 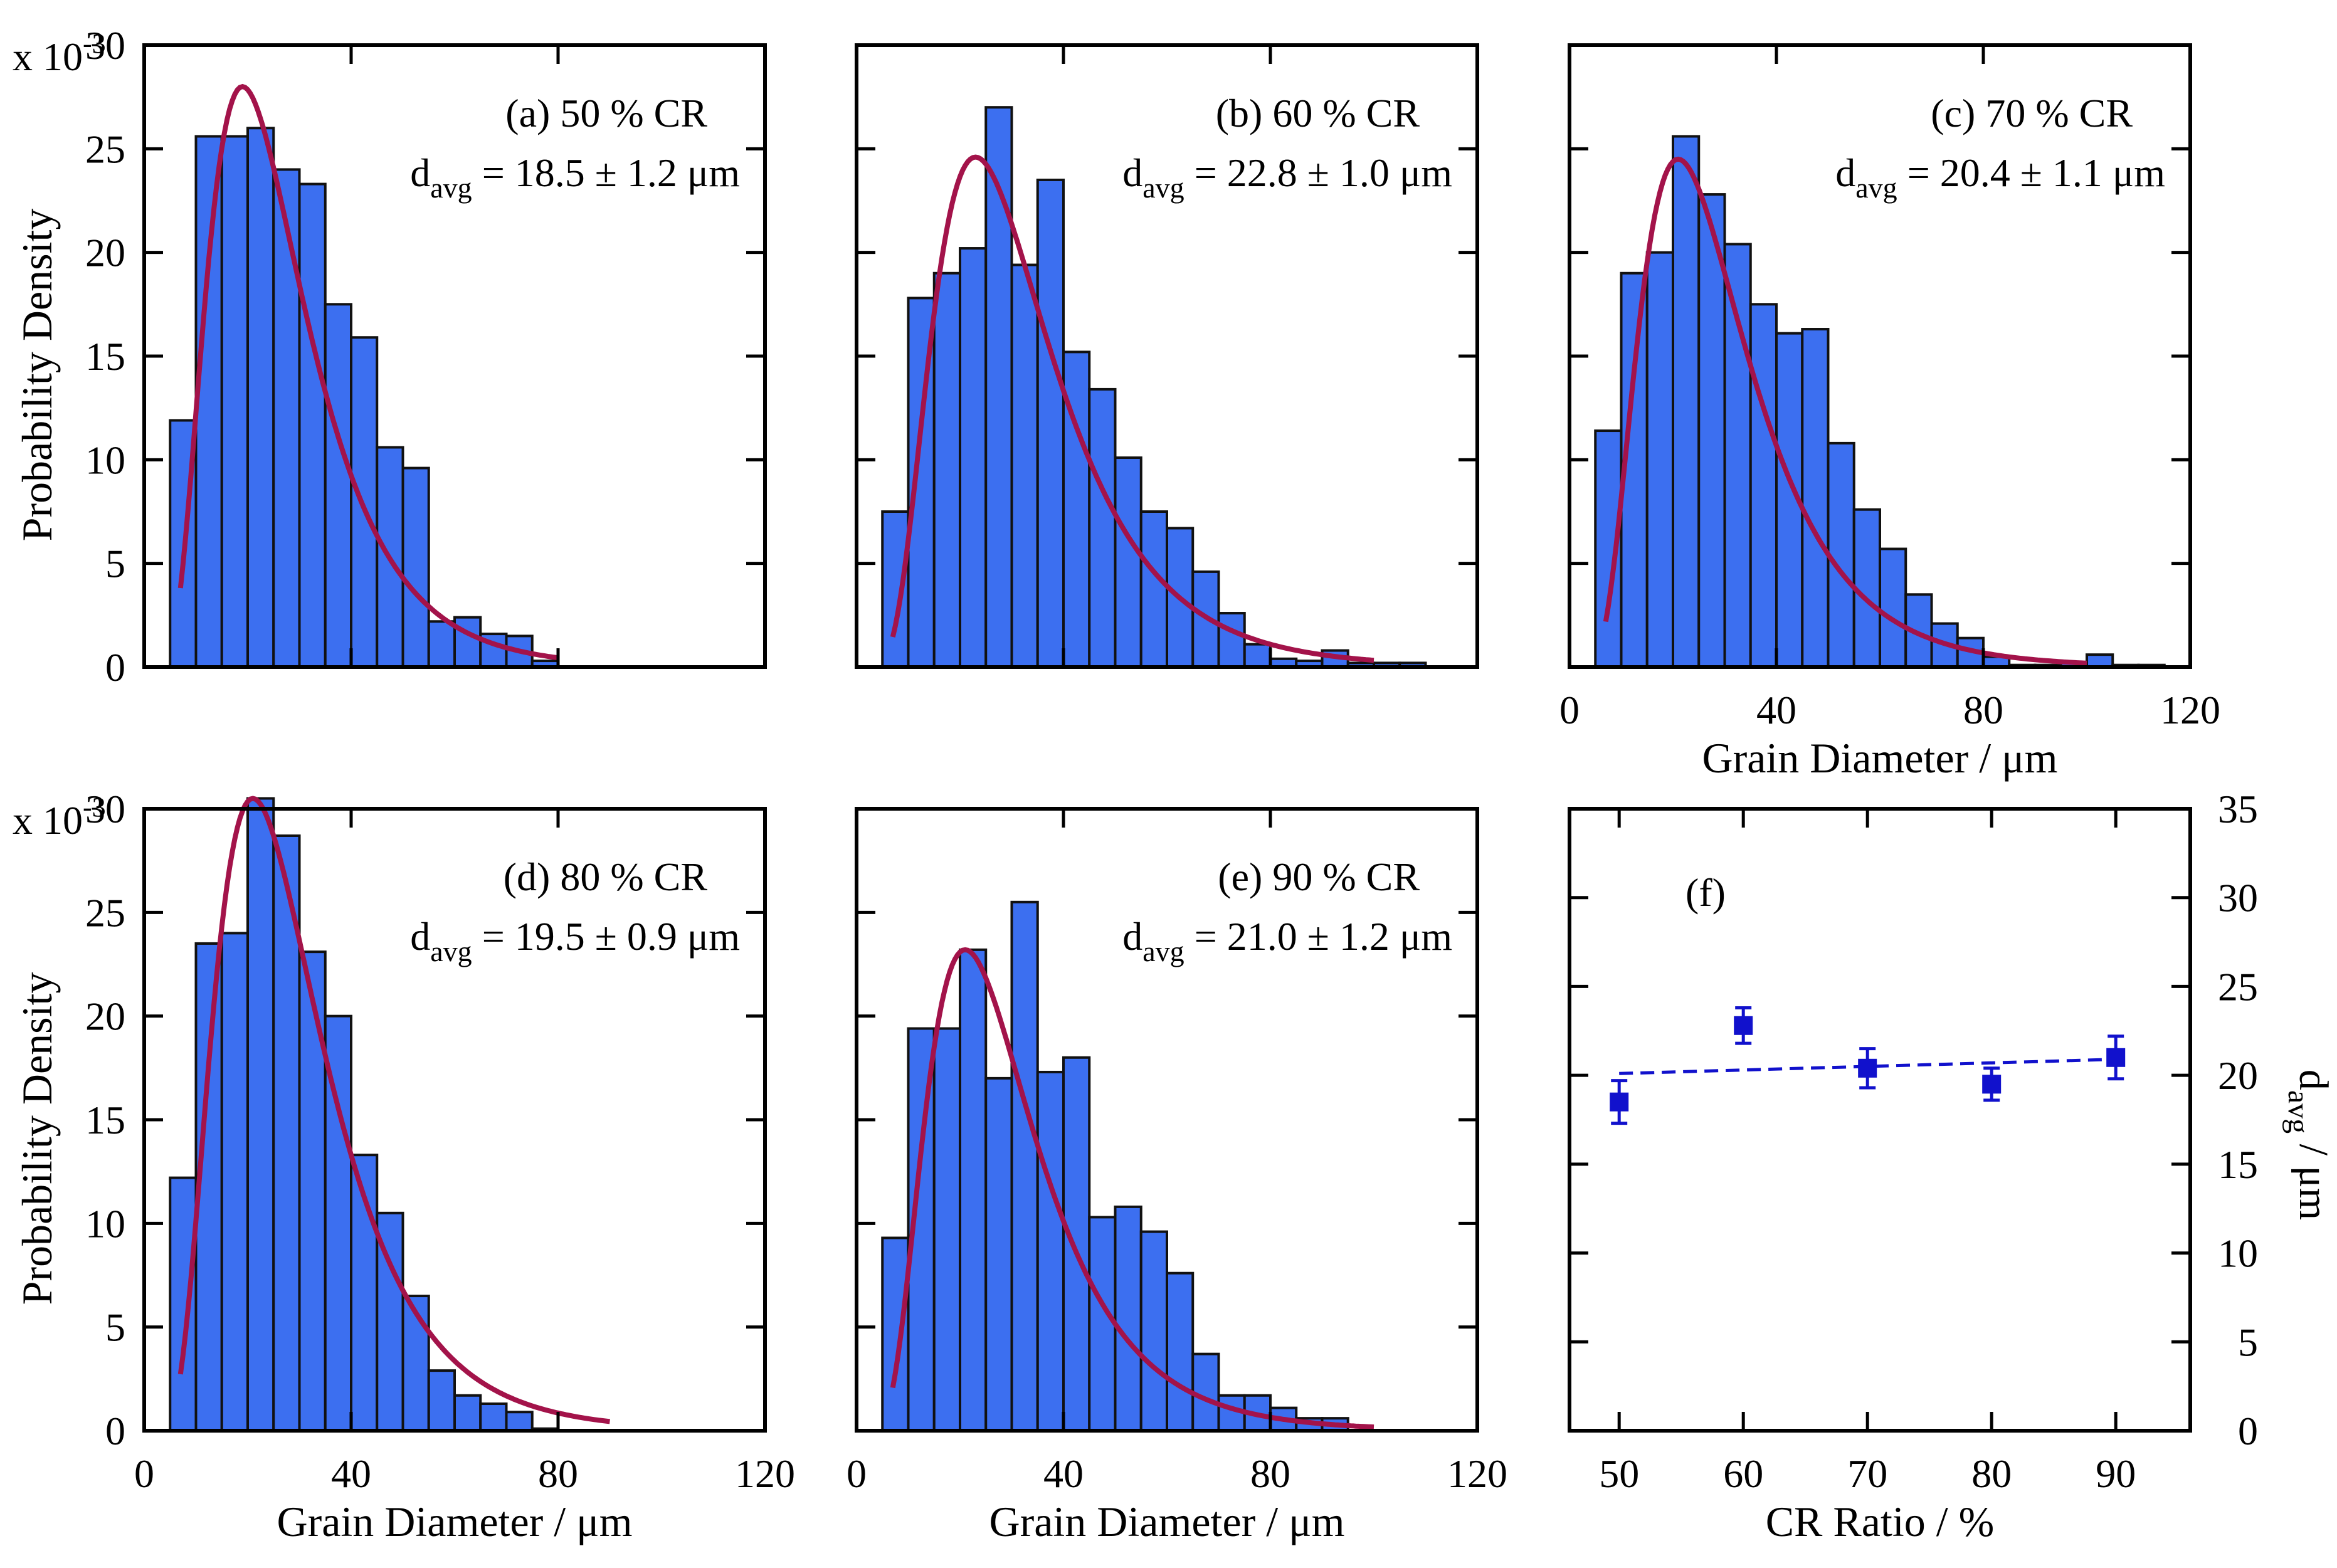 I want to click on x-tick-label: 60, so click(x=1743, y=1473).